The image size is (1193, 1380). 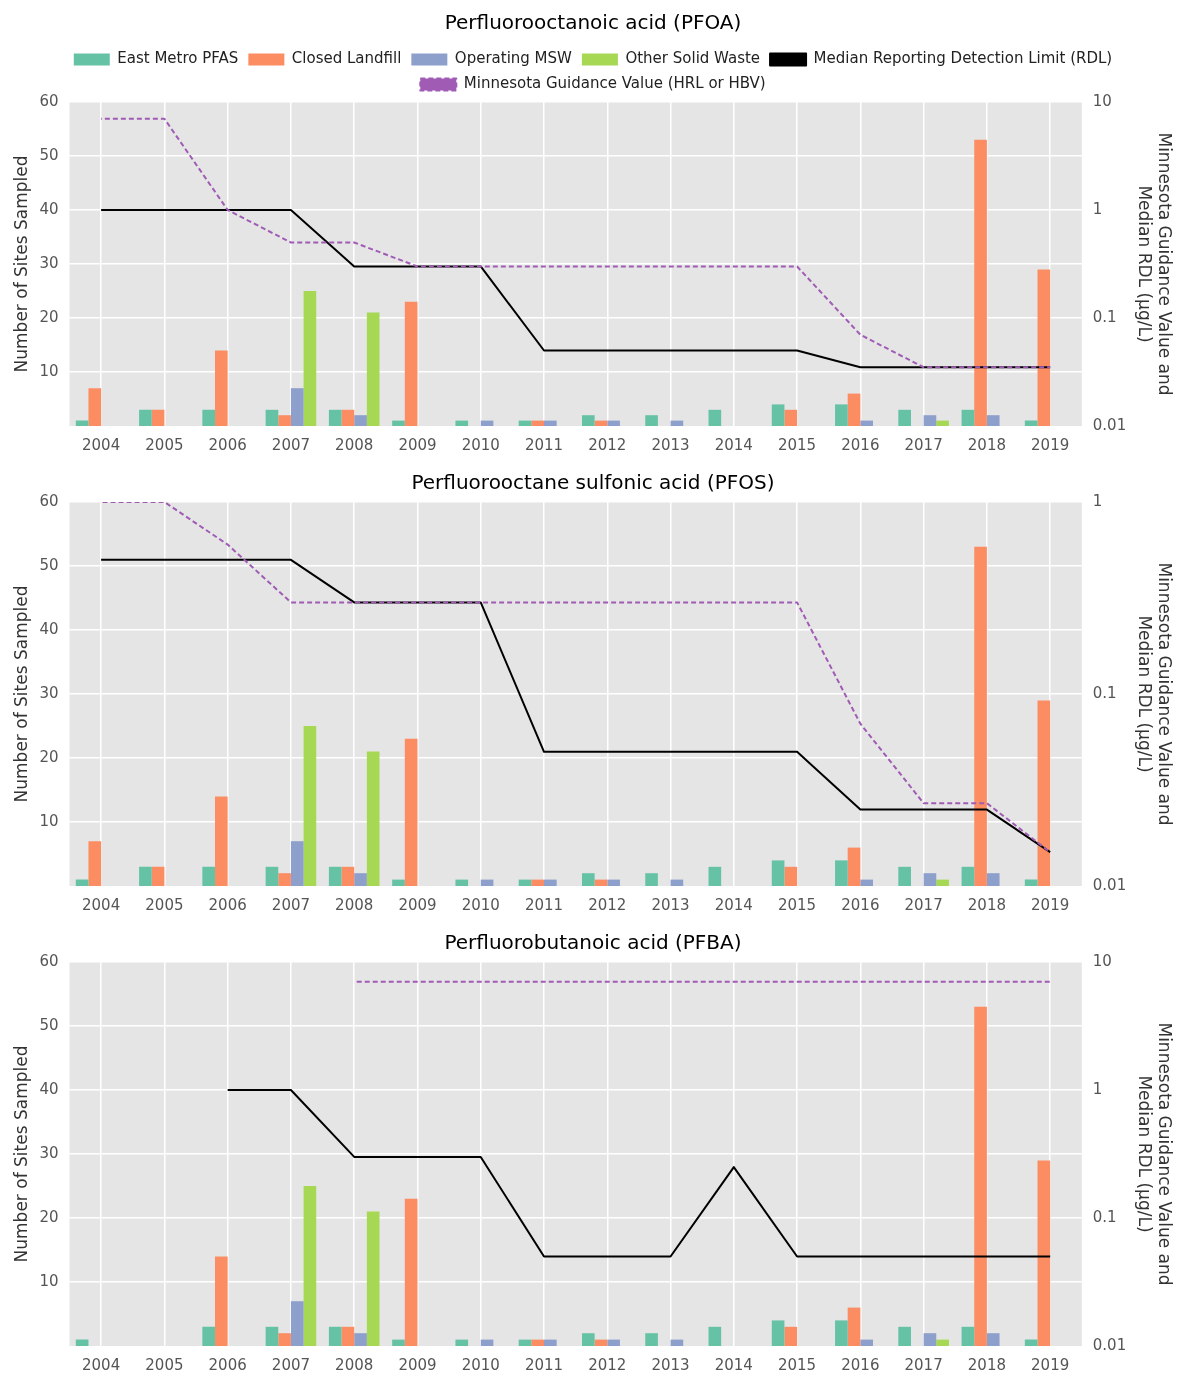 I want to click on legend-label: Median Reporting Detection Limit (RDL), so click(x=963, y=58).